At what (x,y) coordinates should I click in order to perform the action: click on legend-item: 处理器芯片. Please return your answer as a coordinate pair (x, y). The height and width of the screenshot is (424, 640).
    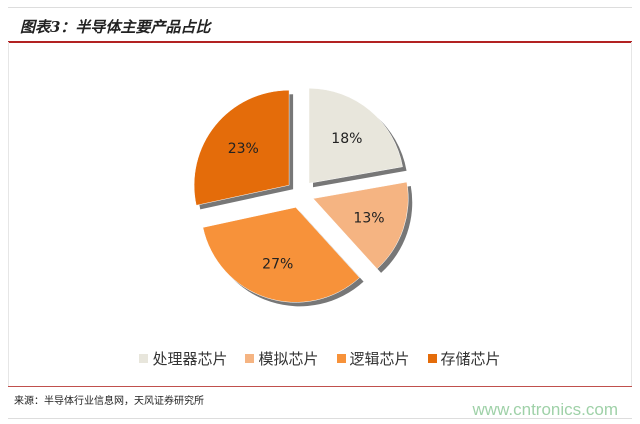
    Looking at the image, I should click on (183, 358).